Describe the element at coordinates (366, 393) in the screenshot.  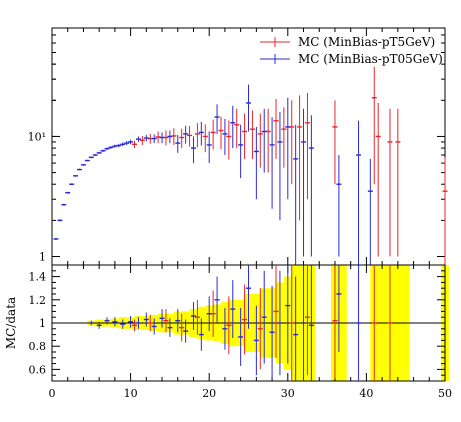
I see `x-tick-label: 40` at that location.